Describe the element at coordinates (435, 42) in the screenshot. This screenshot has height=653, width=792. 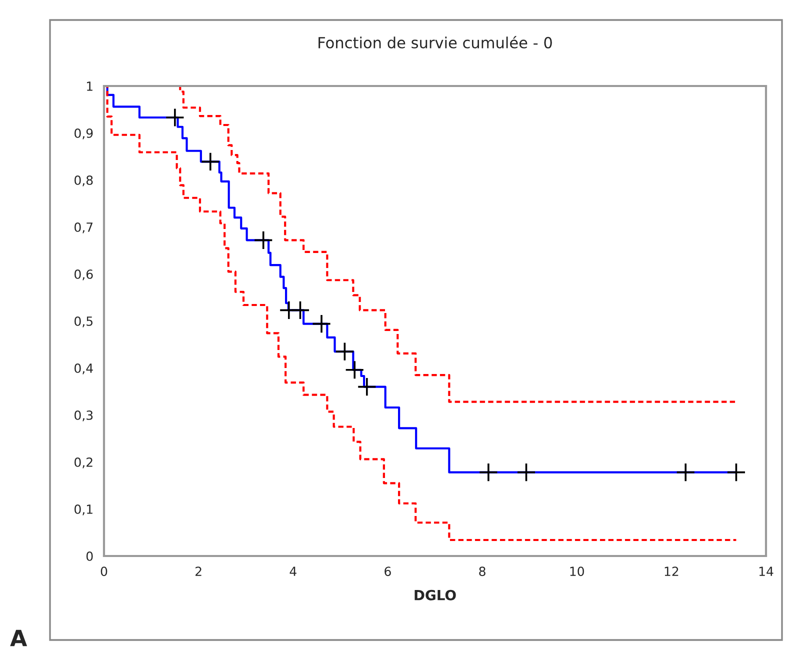
I see `chart-title: Fonction de survie cumulée - 0` at that location.